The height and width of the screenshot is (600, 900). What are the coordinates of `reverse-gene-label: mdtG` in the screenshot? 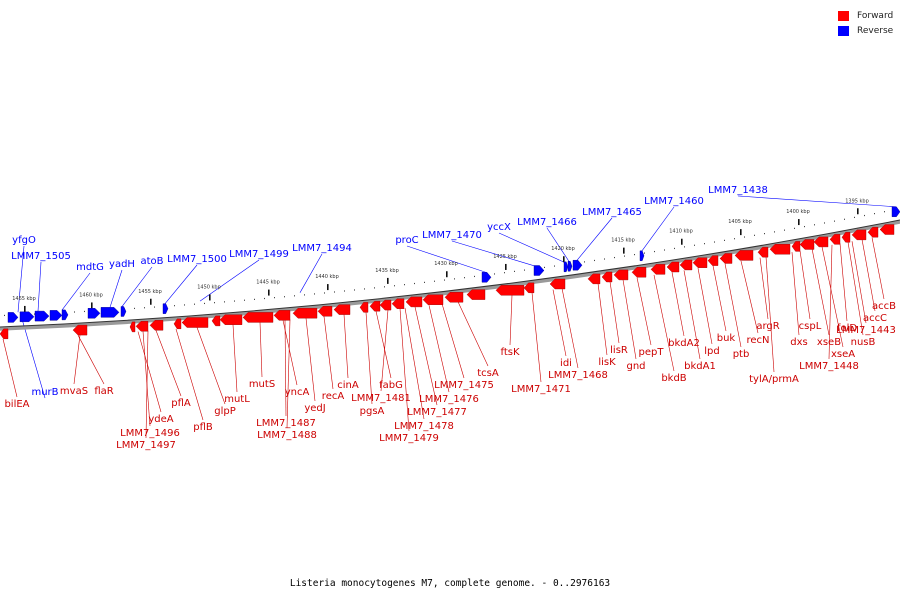 It's located at (90, 267).